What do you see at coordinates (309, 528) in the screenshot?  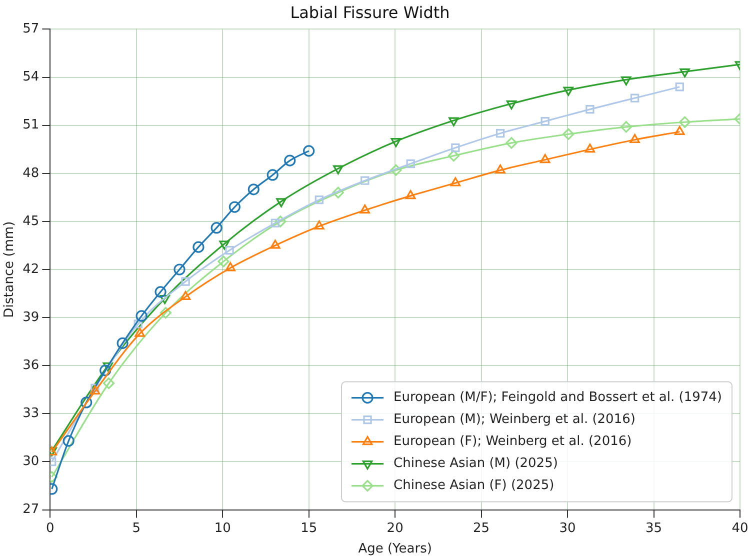 I see `x-tick-label: 15` at bounding box center [309, 528].